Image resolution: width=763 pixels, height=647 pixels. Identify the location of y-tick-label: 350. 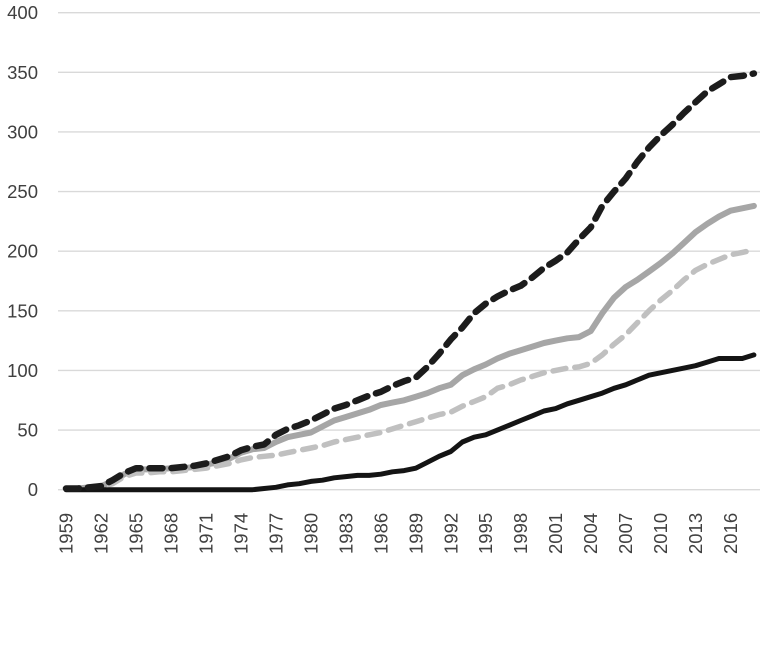
(22, 72).